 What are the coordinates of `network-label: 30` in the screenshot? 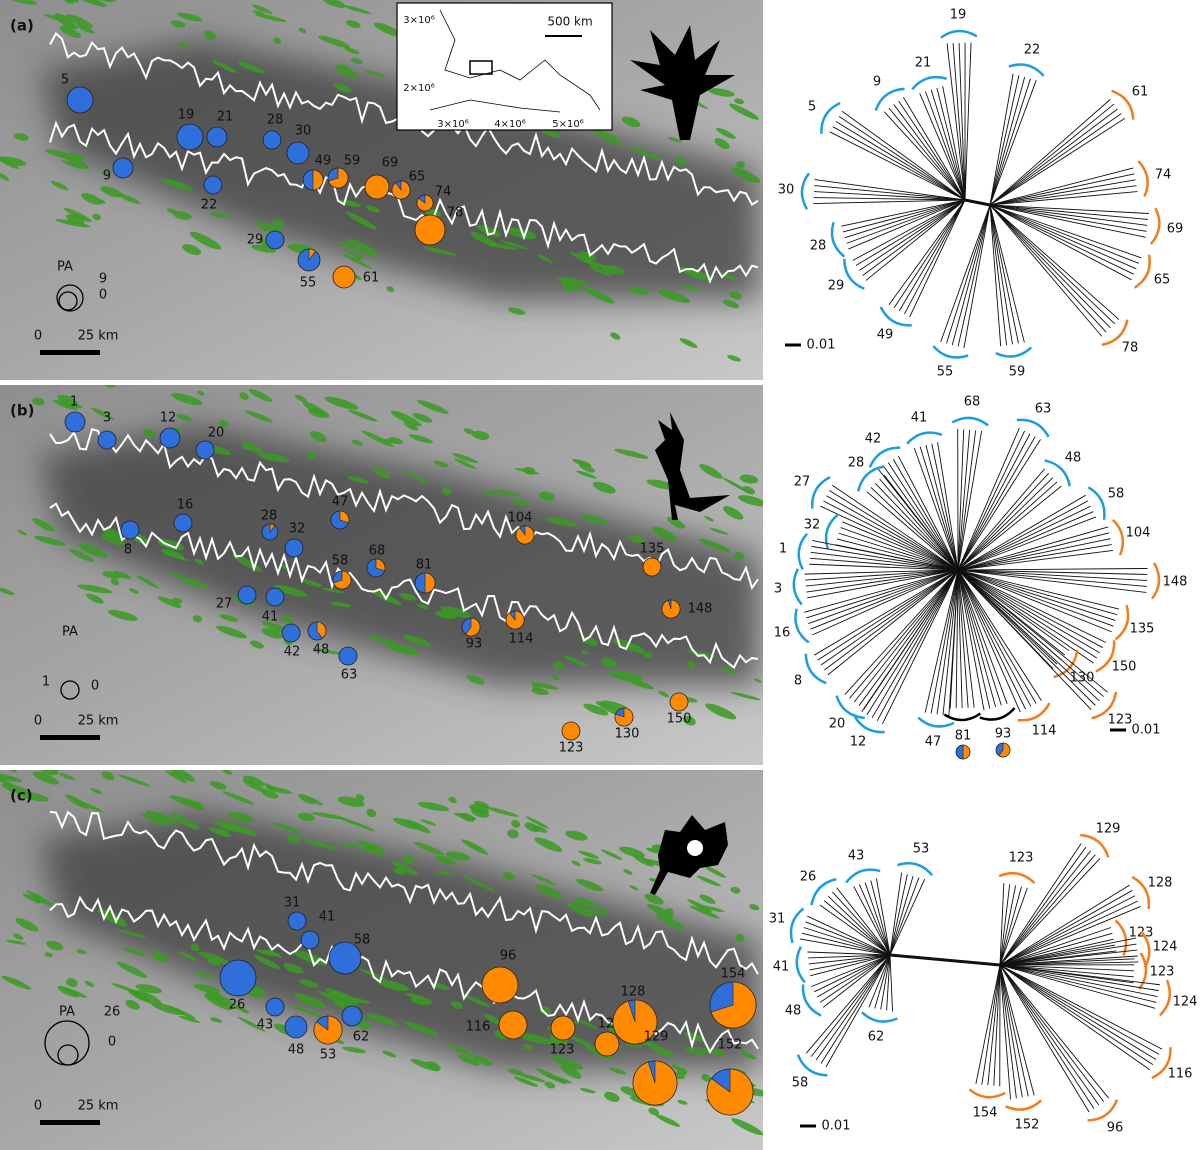 It's located at (786, 190).